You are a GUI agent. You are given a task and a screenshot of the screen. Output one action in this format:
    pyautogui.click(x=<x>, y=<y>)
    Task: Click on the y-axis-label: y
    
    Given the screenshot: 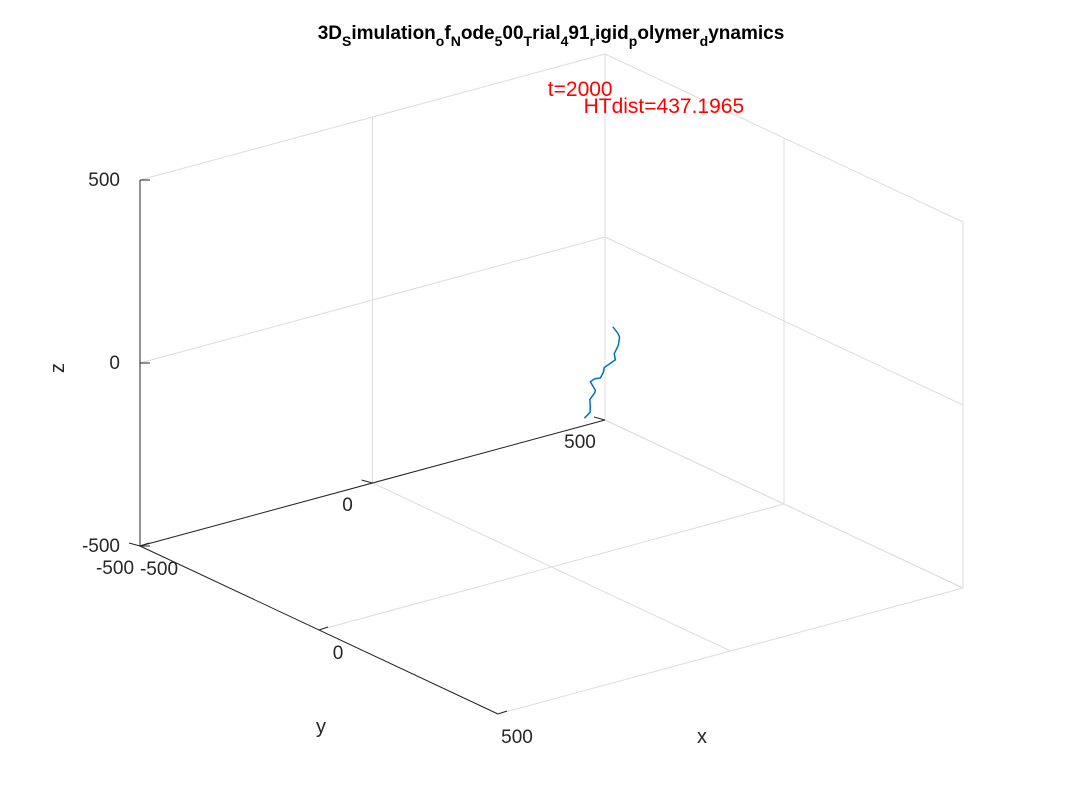 What is the action you would take?
    pyautogui.click(x=321, y=727)
    